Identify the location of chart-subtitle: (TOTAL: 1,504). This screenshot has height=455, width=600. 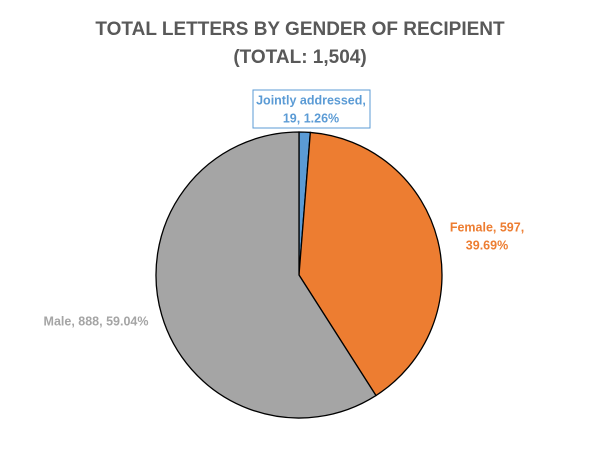
(299, 57).